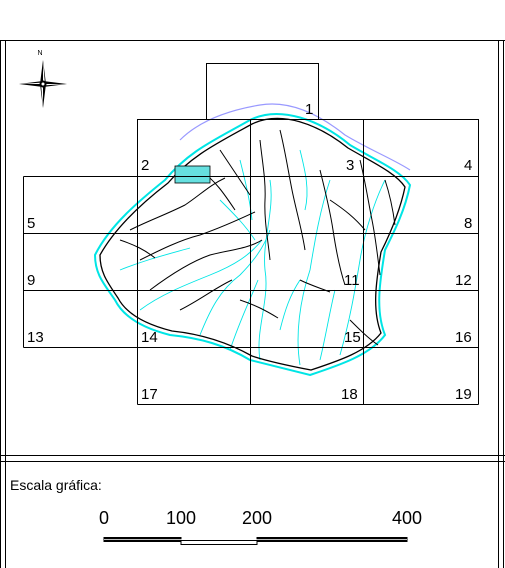 Image resolution: width=505 pixels, height=568 pixels. I want to click on cell-label-15: 15, so click(352, 337).